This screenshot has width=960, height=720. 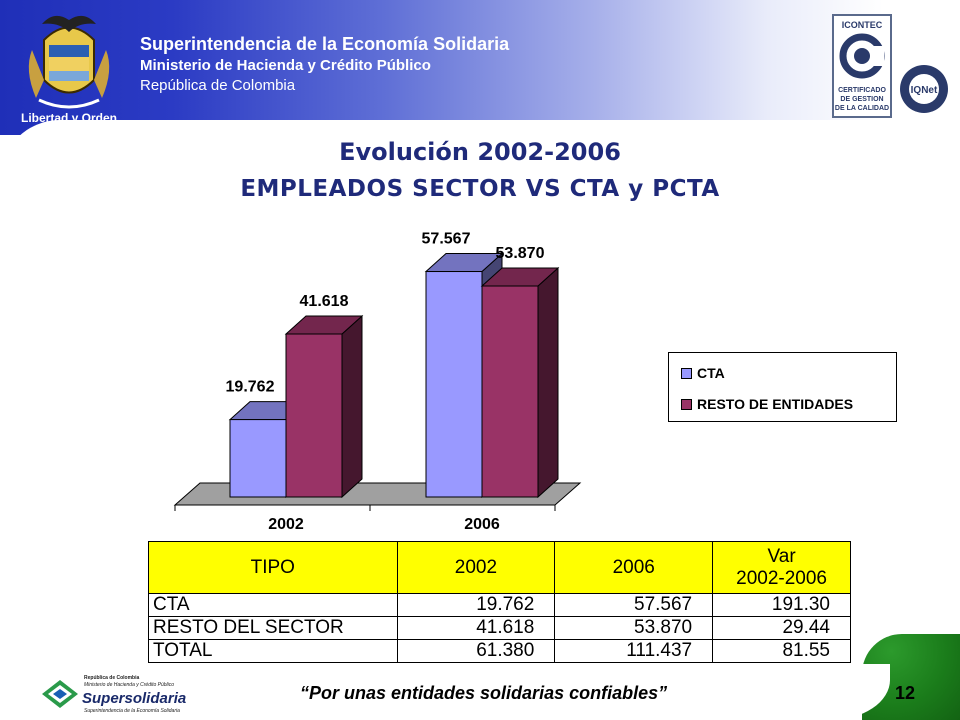 I want to click on table-header-row: TIPO 2002 2006 Var 2002-2006, so click(x=499, y=567).